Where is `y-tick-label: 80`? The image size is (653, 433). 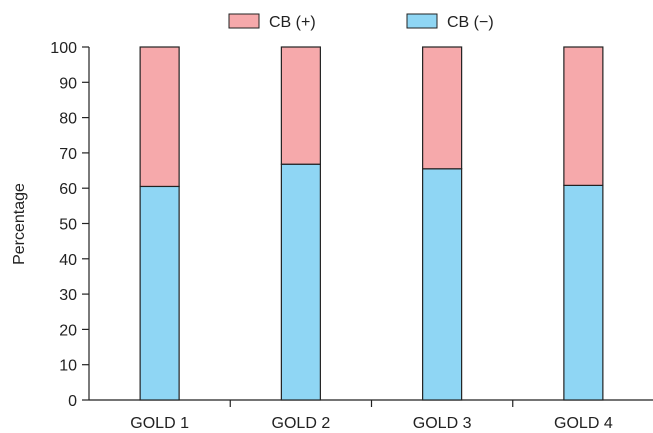
y-tick-label: 80 is located at coordinates (68, 119).